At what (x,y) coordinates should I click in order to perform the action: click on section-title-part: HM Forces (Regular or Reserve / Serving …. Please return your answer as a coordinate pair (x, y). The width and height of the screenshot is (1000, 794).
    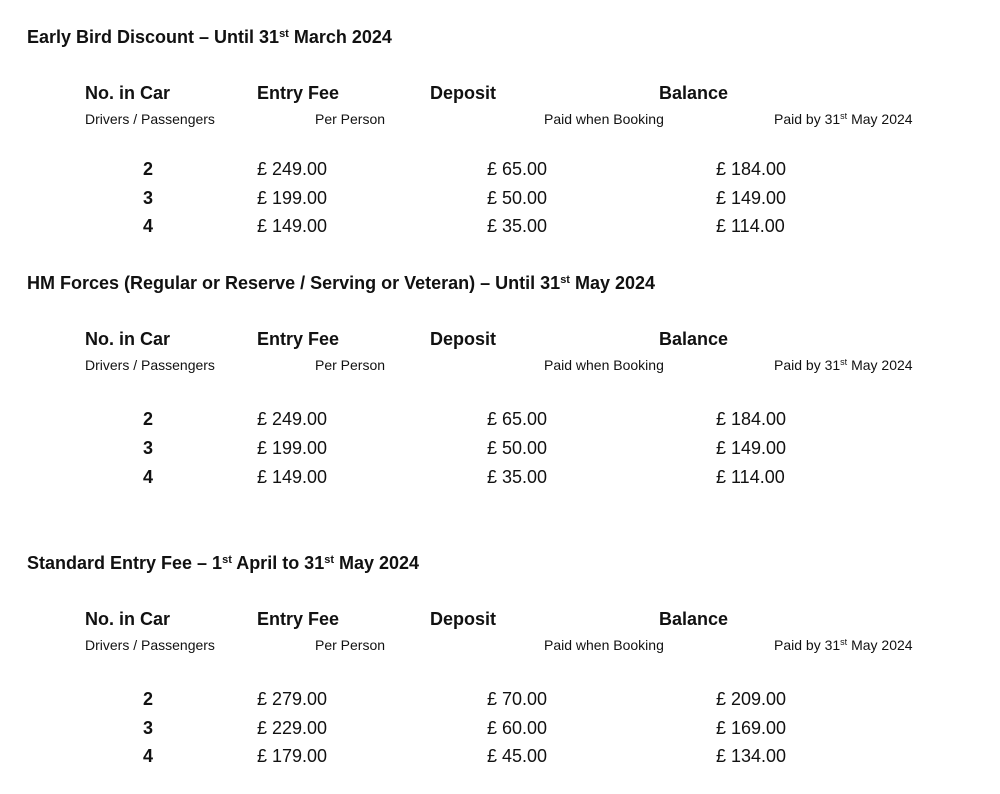
    Looking at the image, I should click on (294, 283).